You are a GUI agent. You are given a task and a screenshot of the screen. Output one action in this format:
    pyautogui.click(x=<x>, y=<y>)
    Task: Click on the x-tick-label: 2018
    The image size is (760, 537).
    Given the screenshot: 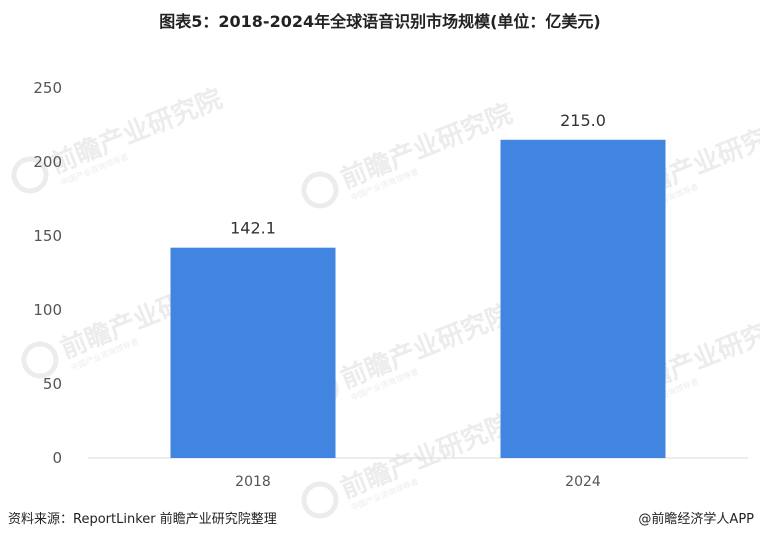 What is the action you would take?
    pyautogui.click(x=253, y=482)
    